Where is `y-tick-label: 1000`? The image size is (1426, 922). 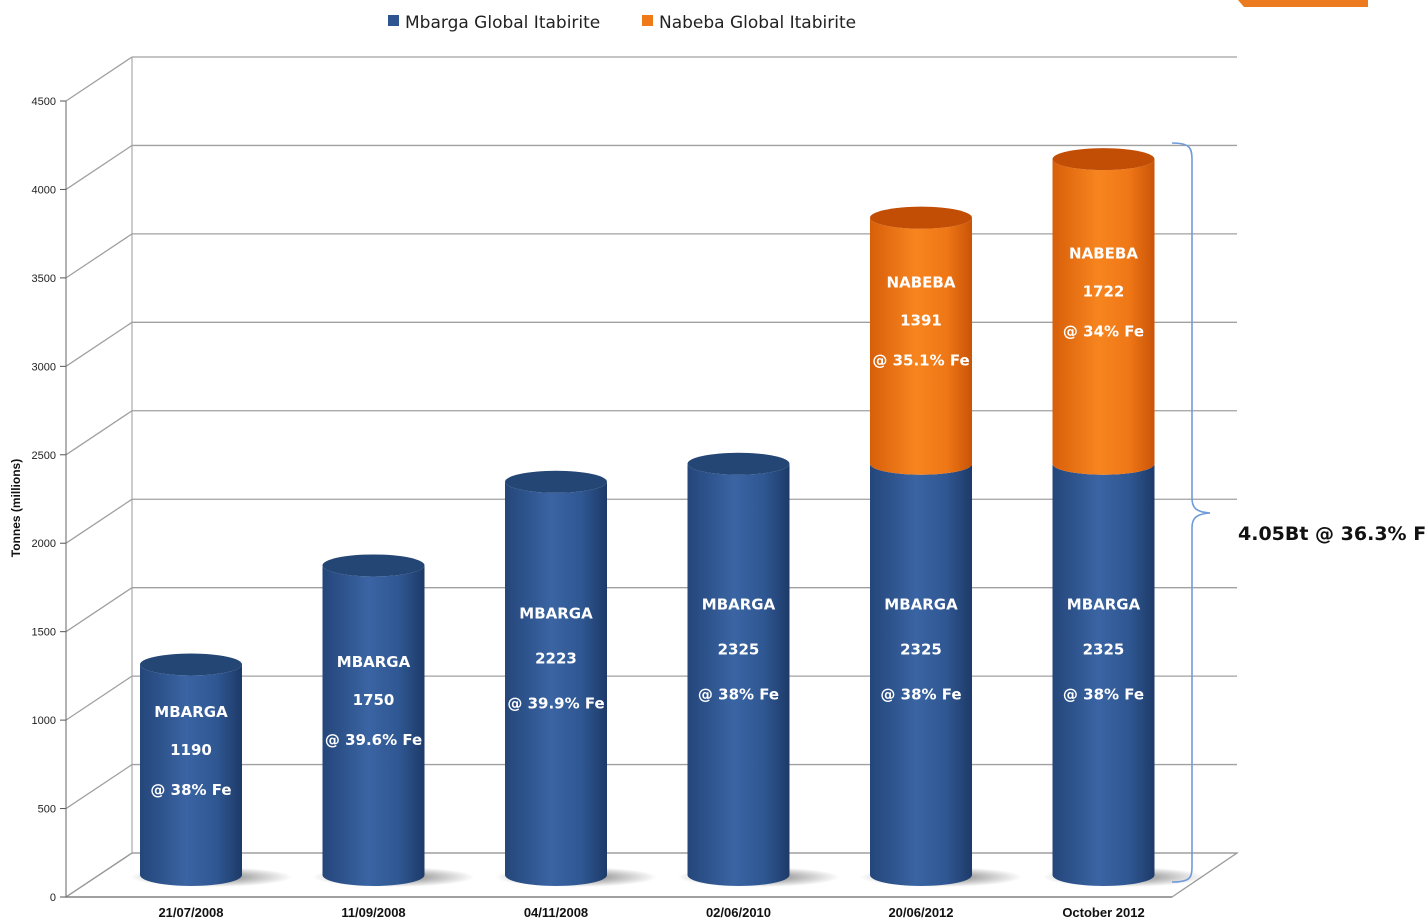
y-tick-label: 1000 is located at coordinates (44, 721).